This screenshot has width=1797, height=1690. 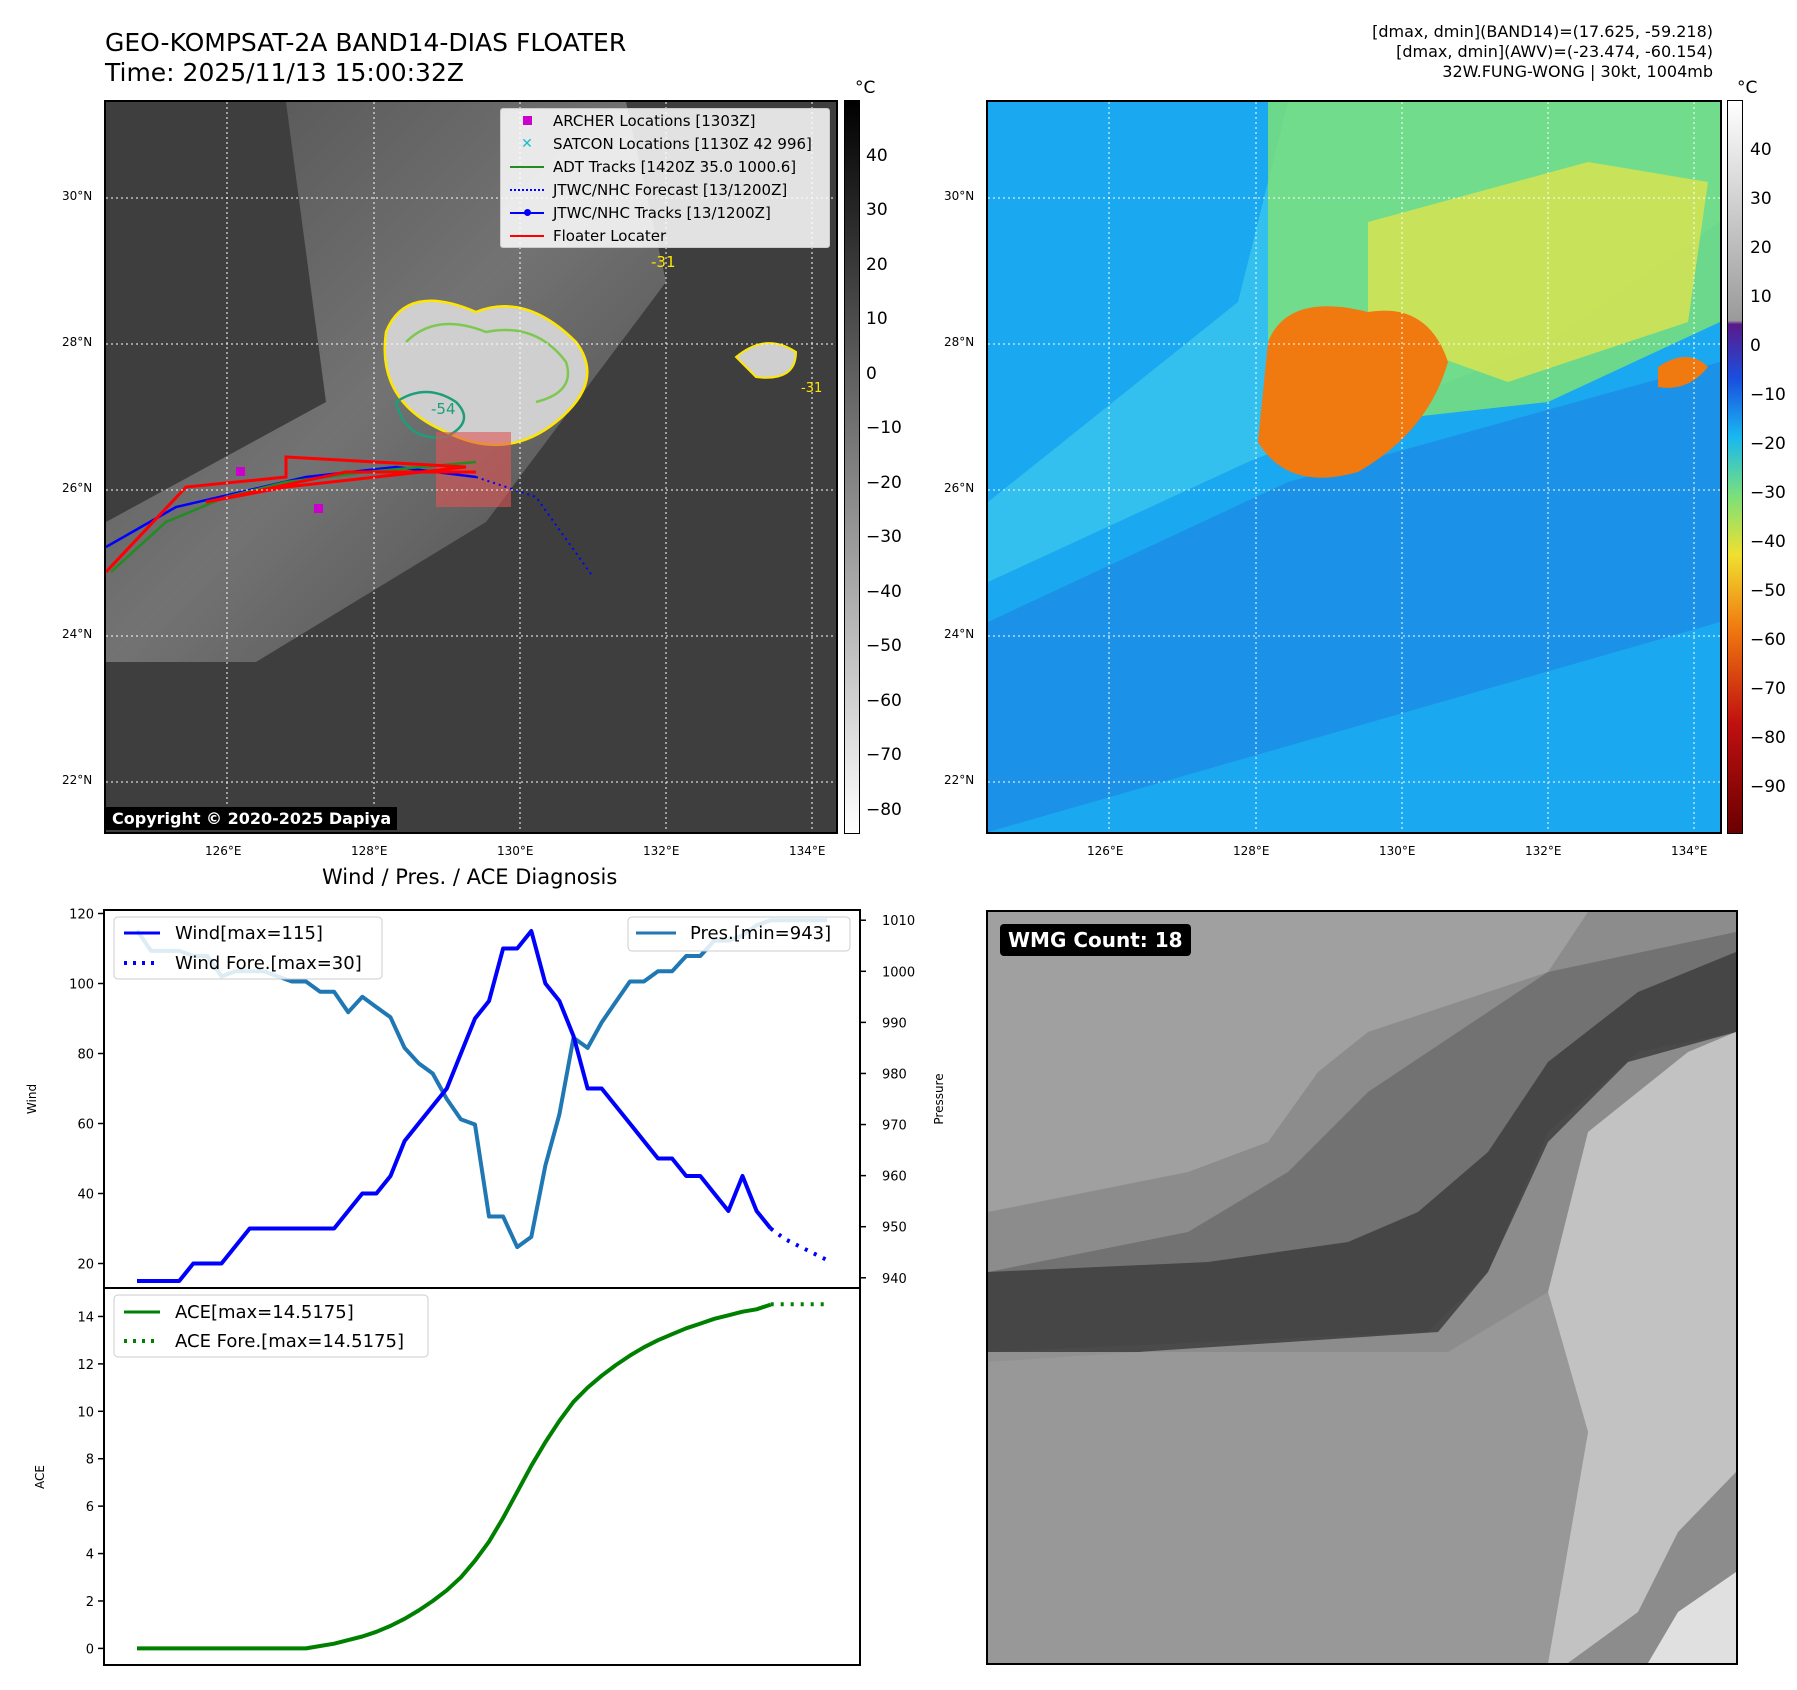 I want to click on legend-label: JTWC/NHC Tracks [13/1200Z], so click(x=662, y=212).